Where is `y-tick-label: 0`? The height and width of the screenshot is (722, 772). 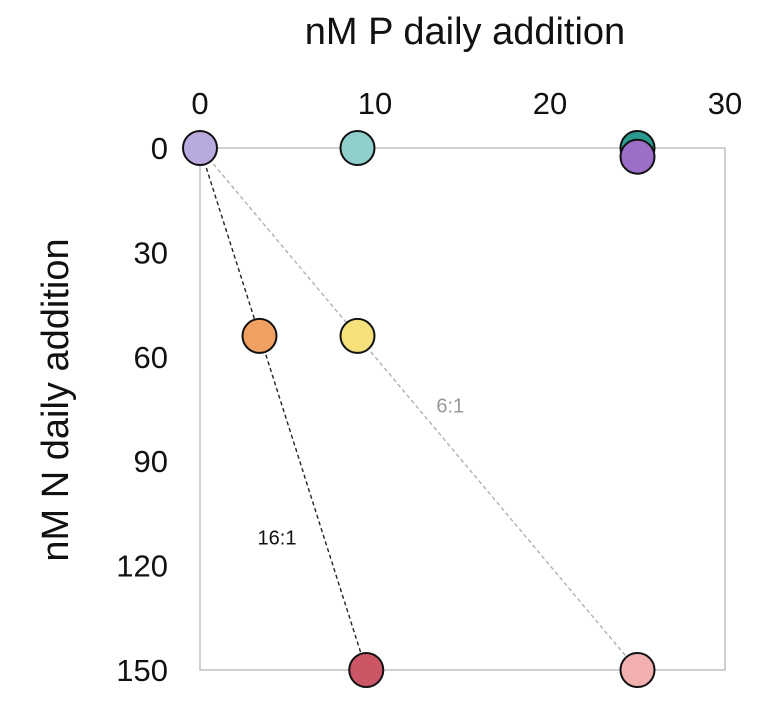
y-tick-label: 0 is located at coordinates (159, 148).